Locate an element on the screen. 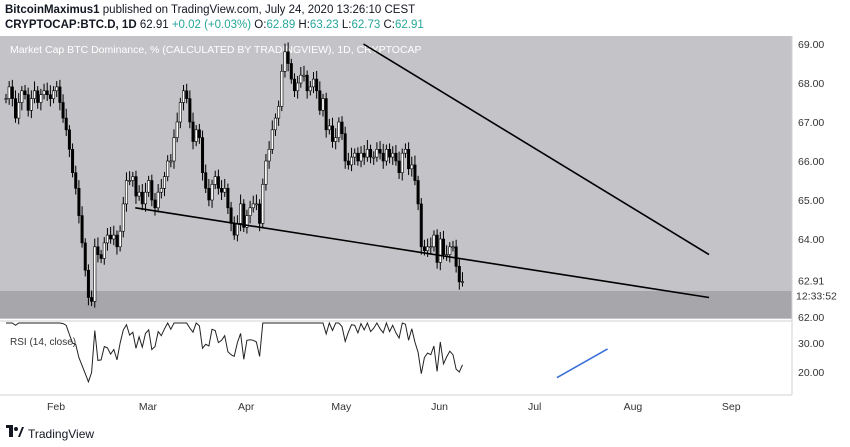  trendline-lower is located at coordinates (422, 253).